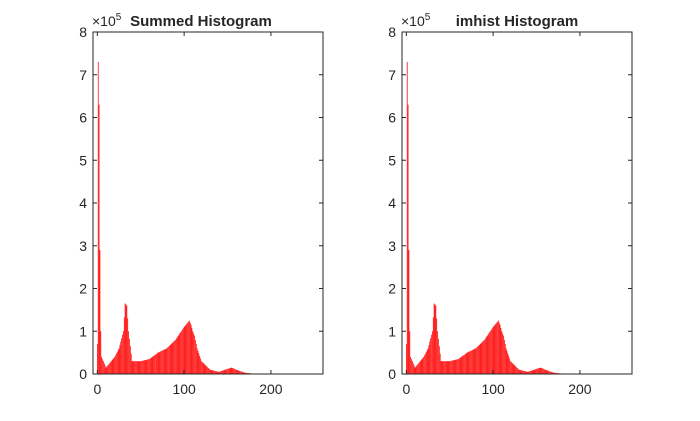 The height and width of the screenshot is (421, 700). What do you see at coordinates (97, 389) in the screenshot?
I see `x-tick-label: 0` at bounding box center [97, 389].